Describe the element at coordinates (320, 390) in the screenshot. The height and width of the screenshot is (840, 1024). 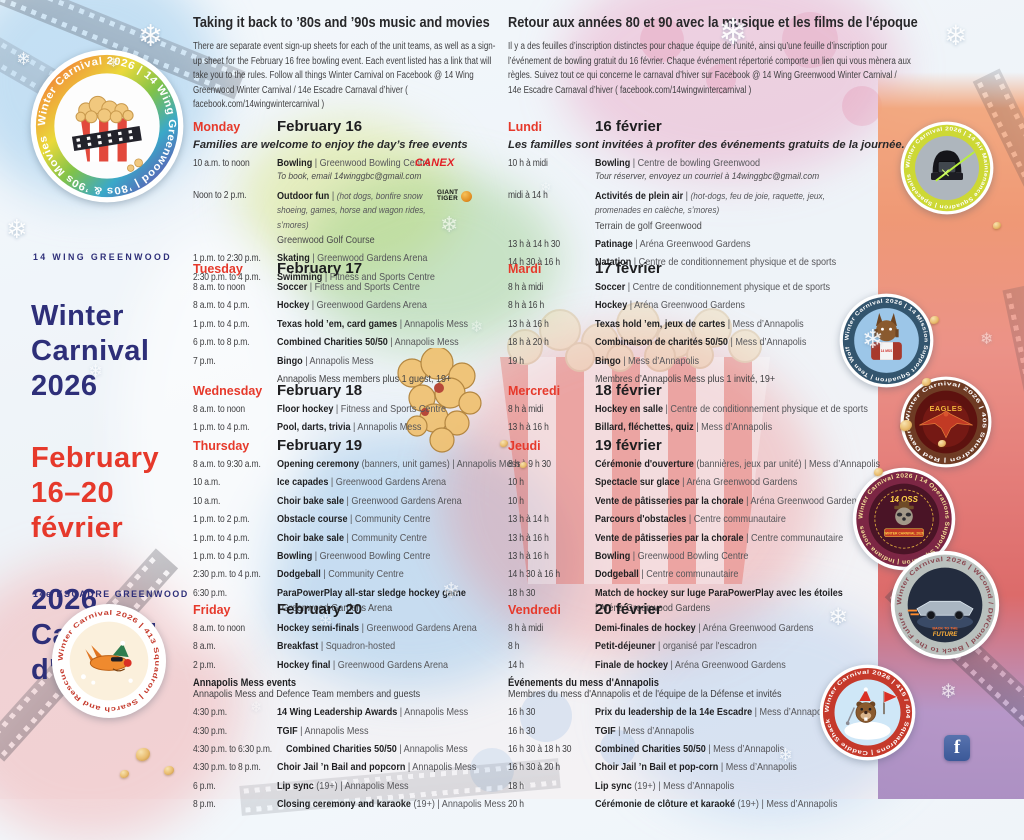
I see `day-date: February 18` at that location.